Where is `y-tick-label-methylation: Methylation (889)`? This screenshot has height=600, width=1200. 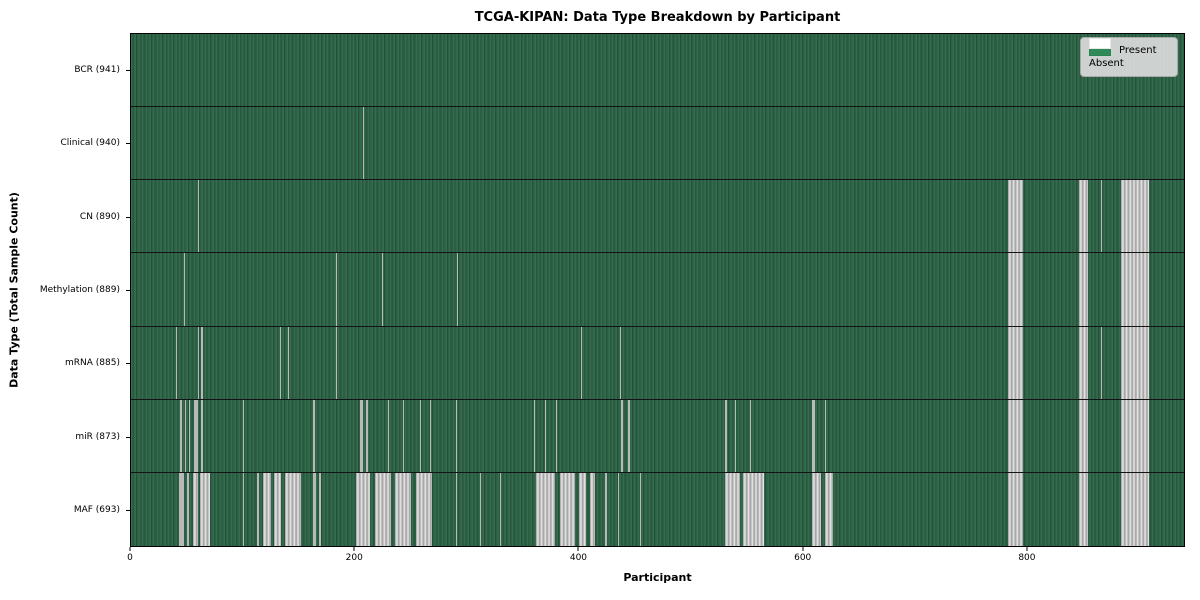 y-tick-label-methylation: Methylation (889) is located at coordinates (79, 290).